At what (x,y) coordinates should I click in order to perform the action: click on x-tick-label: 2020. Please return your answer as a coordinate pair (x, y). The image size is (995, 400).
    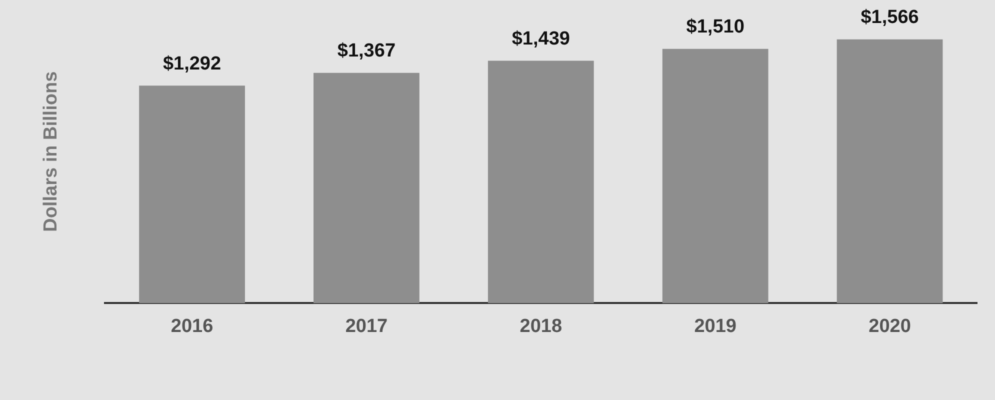
    Looking at the image, I should click on (889, 326).